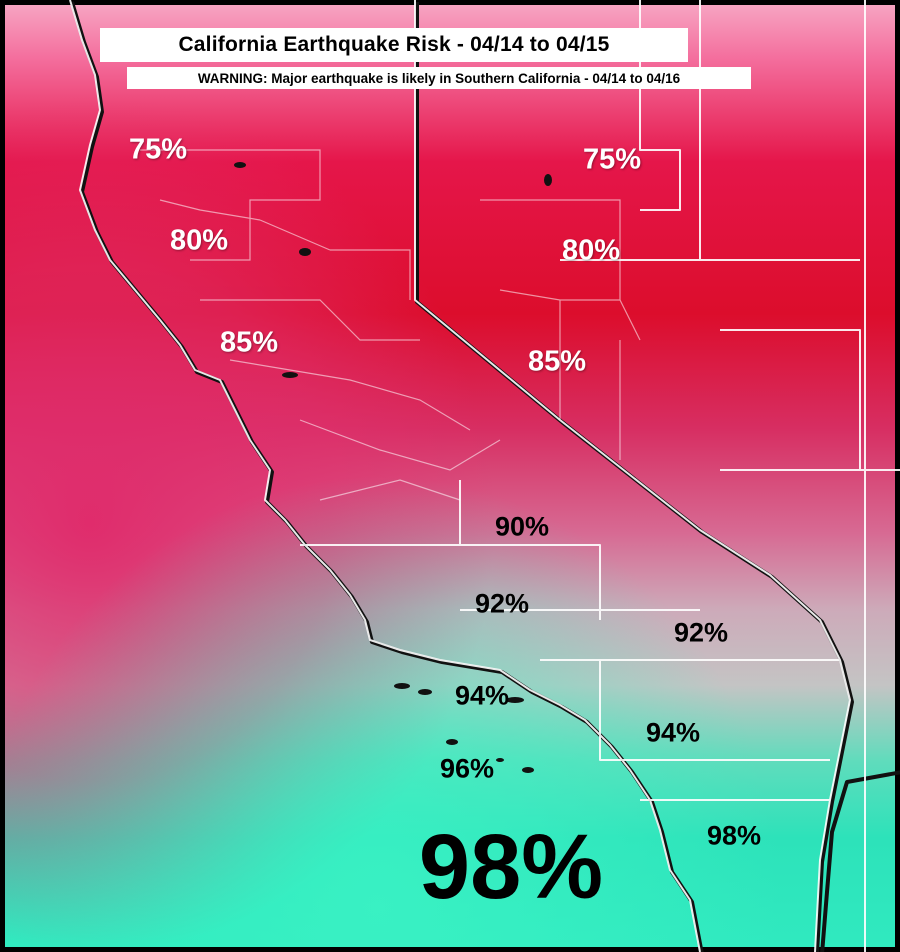 This screenshot has height=952, width=900. Describe the element at coordinates (467, 768) in the screenshot. I see `risk-label-c-96: 96%` at that location.